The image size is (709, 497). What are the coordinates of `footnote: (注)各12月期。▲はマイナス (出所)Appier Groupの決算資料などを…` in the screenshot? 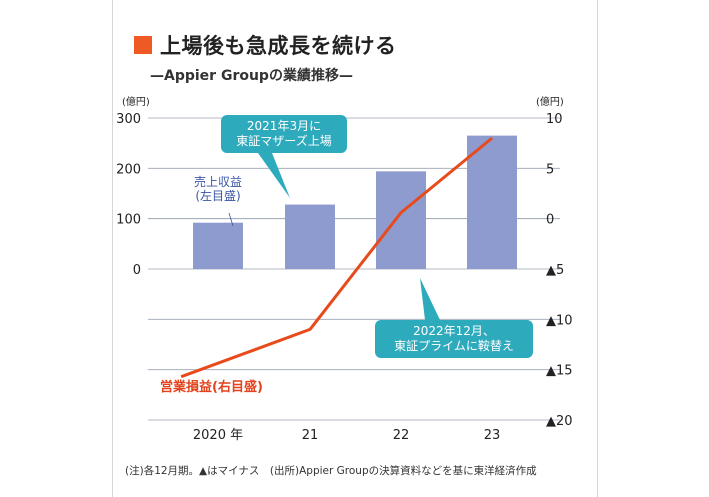 It's located at (331, 471).